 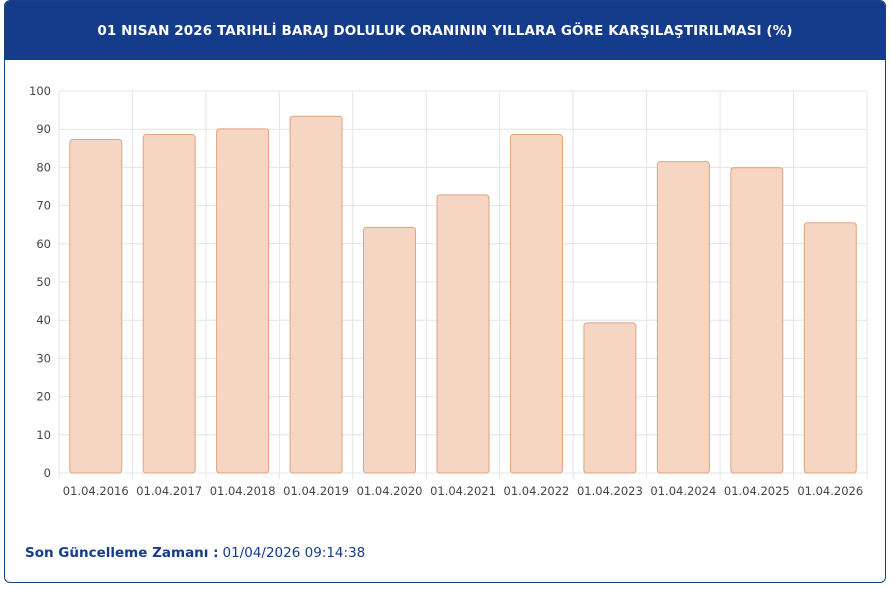 I want to click on x-tick-label: 01.04.2020, so click(x=390, y=491).